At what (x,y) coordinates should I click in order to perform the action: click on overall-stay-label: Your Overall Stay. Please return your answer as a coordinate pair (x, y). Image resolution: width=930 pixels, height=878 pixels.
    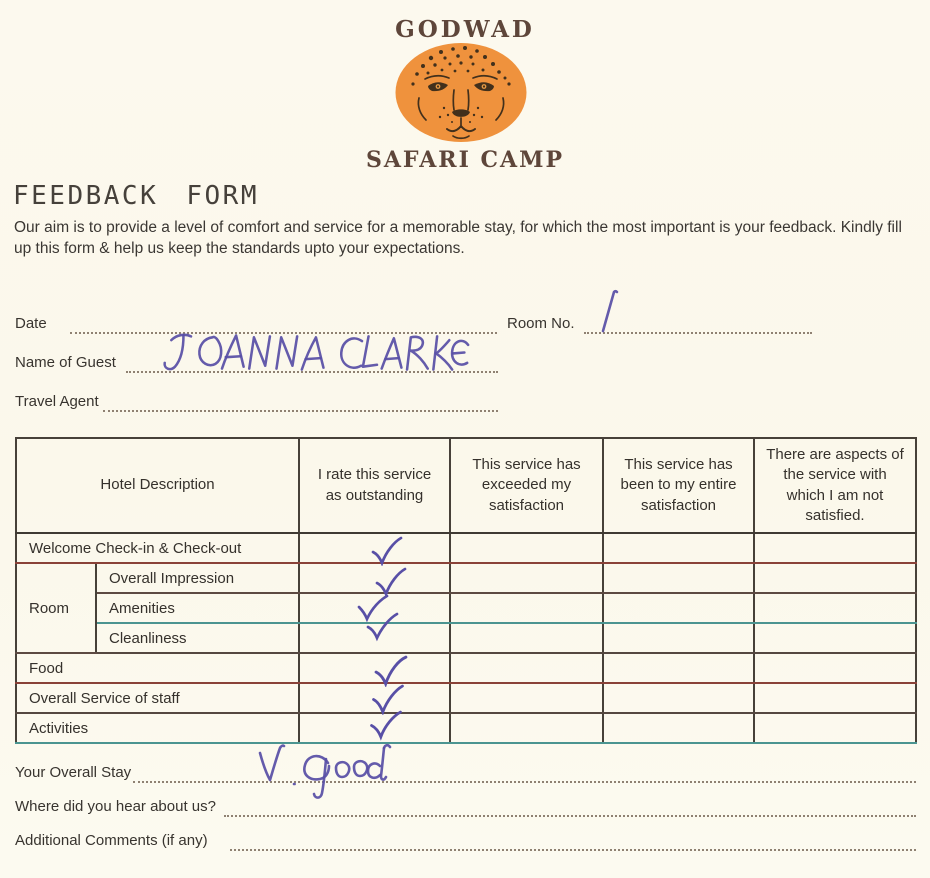
    Looking at the image, I should click on (73, 772).